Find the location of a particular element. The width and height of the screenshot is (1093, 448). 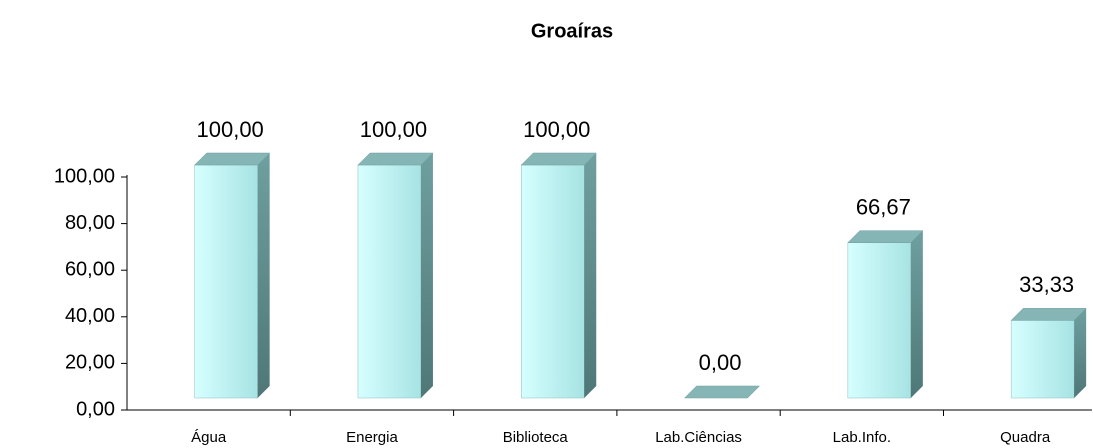

x-tick-label: Lab.Info. is located at coordinates (862, 437).